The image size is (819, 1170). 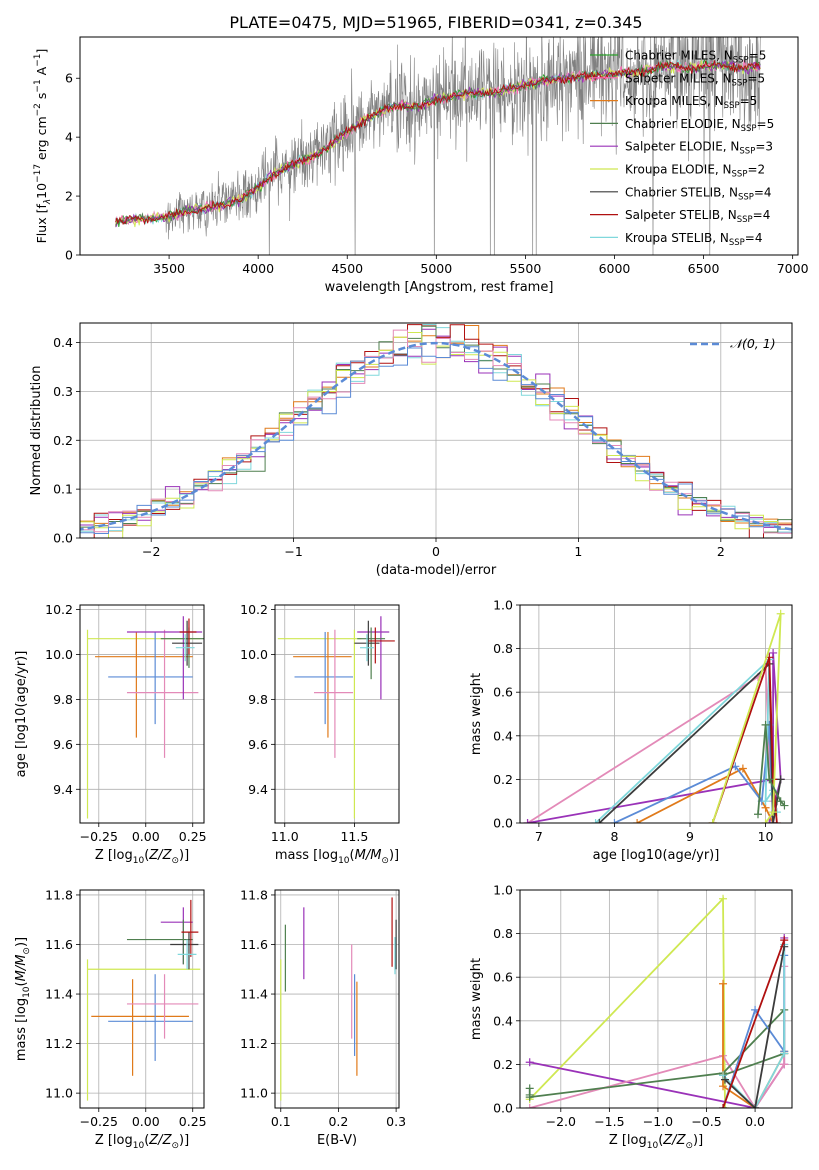 I want to click on x-tick-label: −1.5, so click(x=609, y=1121).